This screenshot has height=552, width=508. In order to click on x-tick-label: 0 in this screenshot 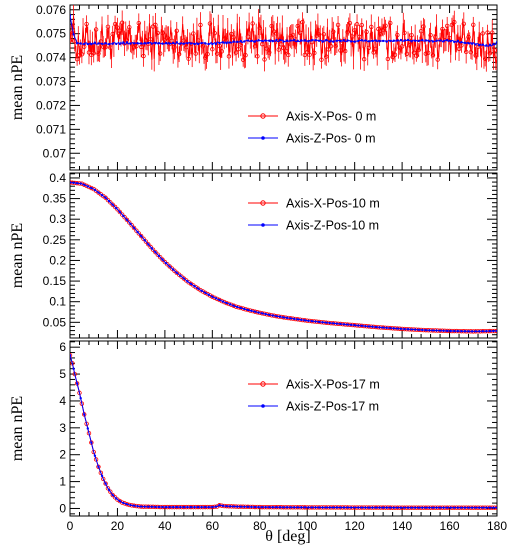, I will do `click(70, 526)`.